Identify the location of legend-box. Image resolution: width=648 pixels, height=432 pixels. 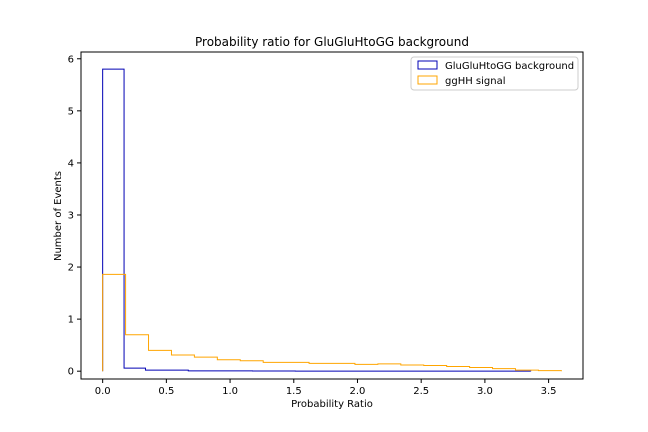
(494, 73).